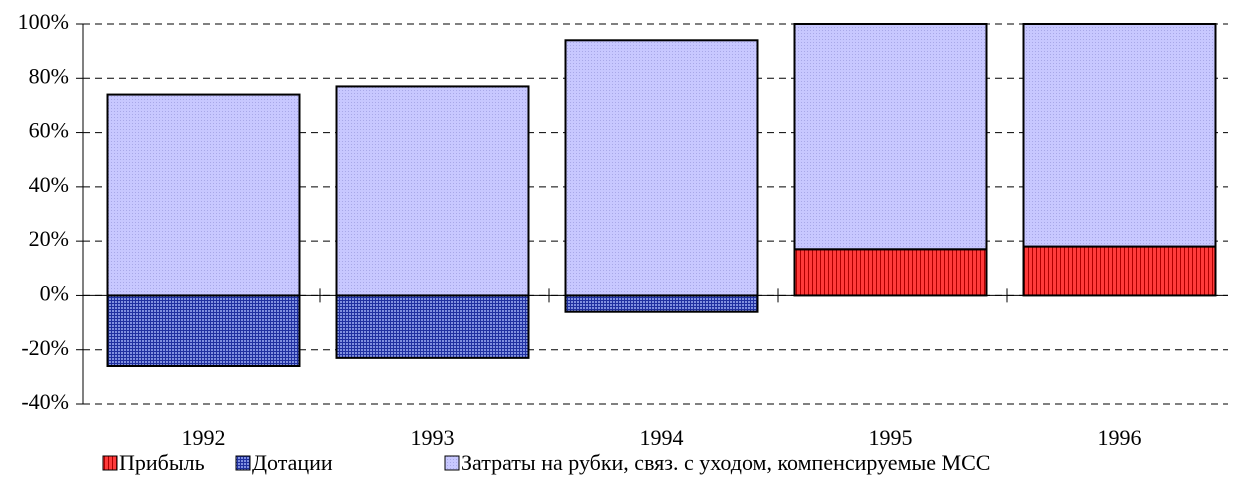 The image size is (1251, 477). What do you see at coordinates (49, 184) in the screenshot?
I see `y-tick-label: 40%` at bounding box center [49, 184].